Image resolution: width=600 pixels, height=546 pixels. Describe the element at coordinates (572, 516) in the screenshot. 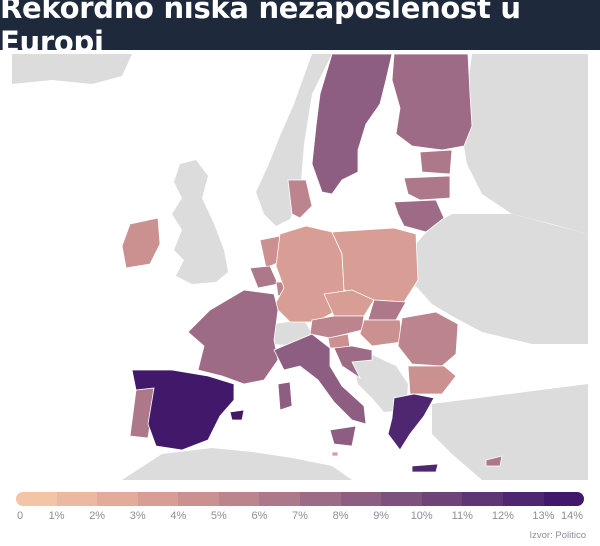

I see `legend-tick-label: 14%` at that location.